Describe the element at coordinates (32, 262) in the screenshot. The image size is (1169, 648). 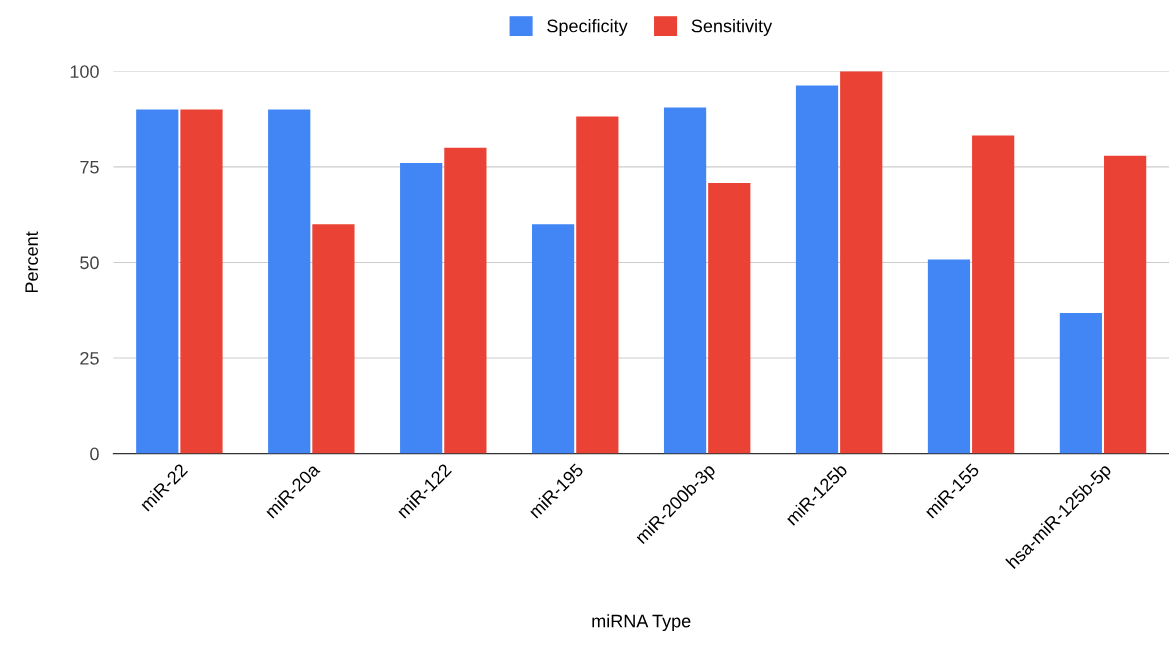
I see `y-axis-title: Percent` at that location.